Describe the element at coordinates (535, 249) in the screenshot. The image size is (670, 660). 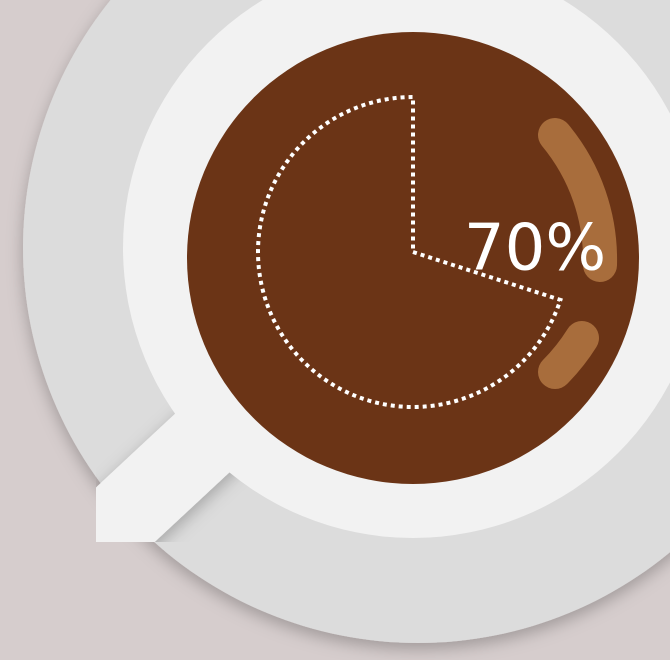
I see `value-label: 70%` at that location.